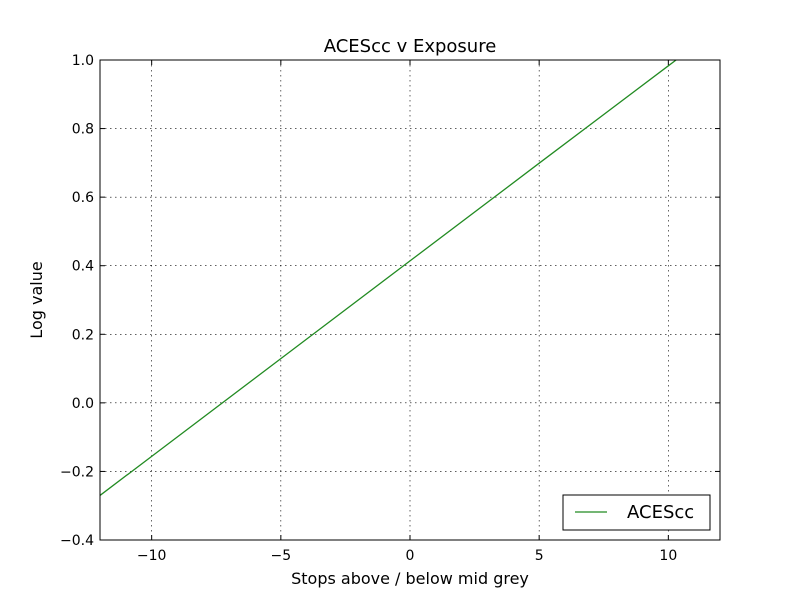  What do you see at coordinates (83, 267) in the screenshot?
I see `y-tick-label: 0.4` at bounding box center [83, 267].